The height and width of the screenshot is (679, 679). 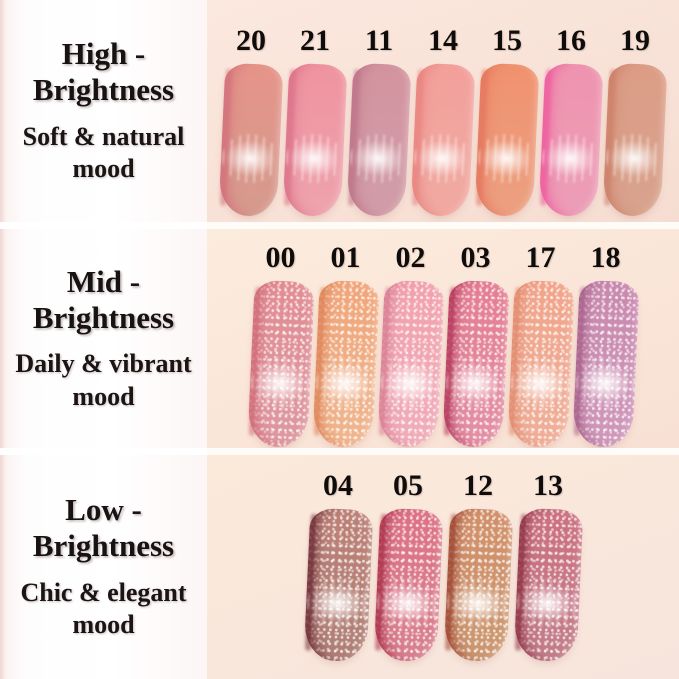 I want to click on mood-line-1: Daily & vibrant, so click(x=103, y=364).